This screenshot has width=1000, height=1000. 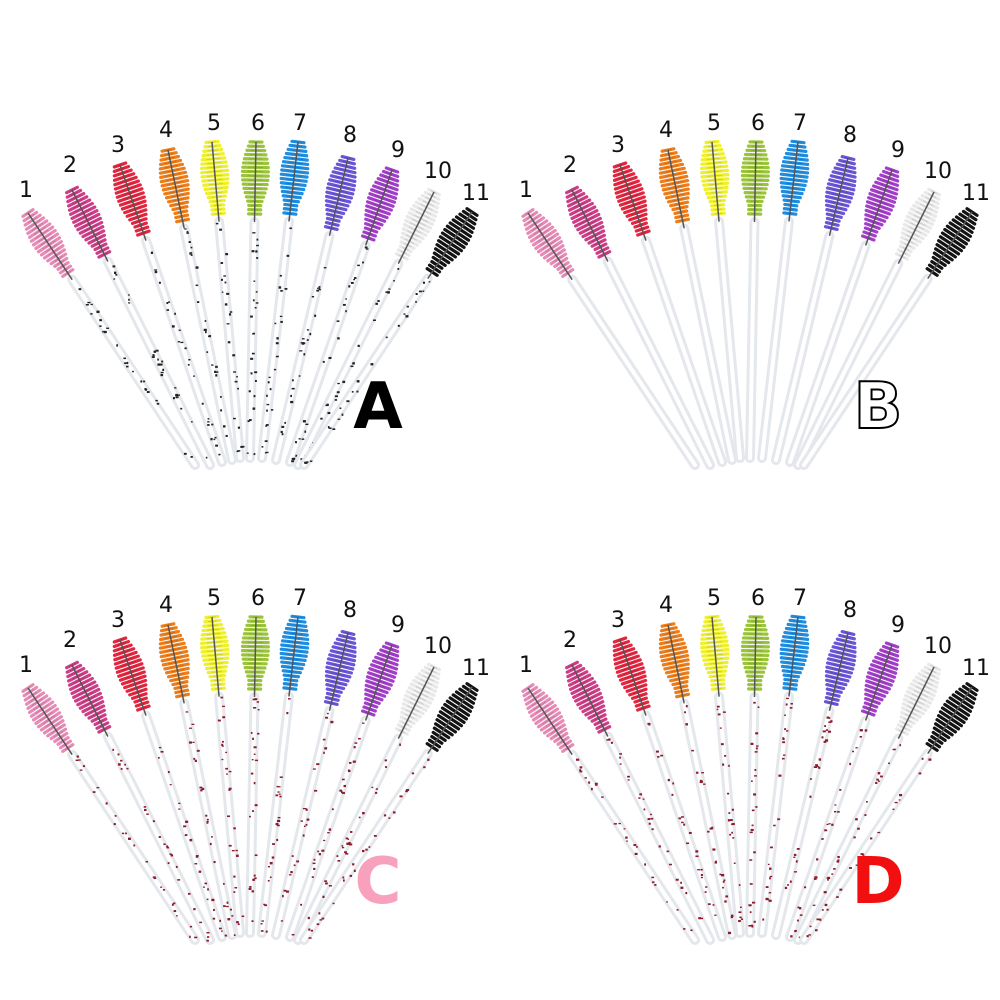 I want to click on panel-letter: C, so click(x=378, y=882).